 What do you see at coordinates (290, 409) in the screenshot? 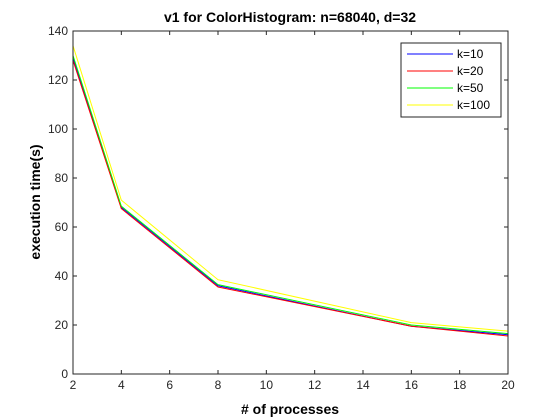
I see `x-axis-label: # of processes` at bounding box center [290, 409].